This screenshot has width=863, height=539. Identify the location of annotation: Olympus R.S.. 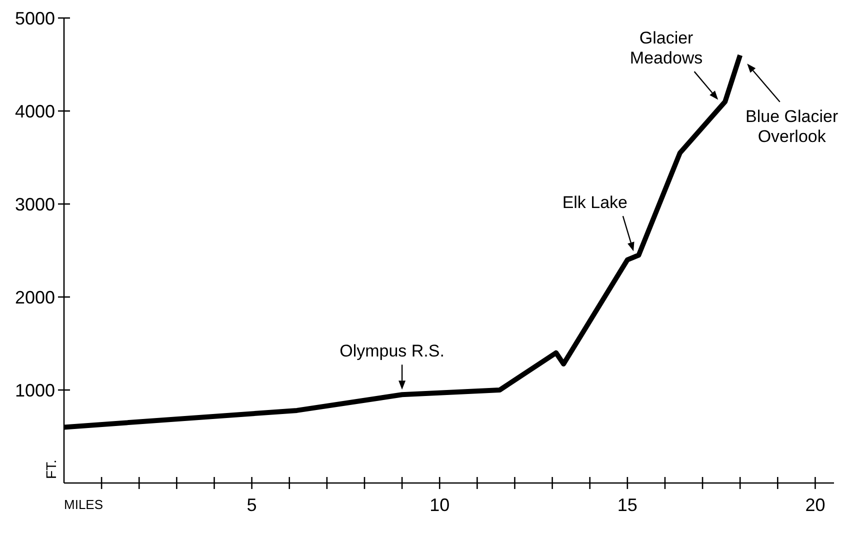
(392, 351).